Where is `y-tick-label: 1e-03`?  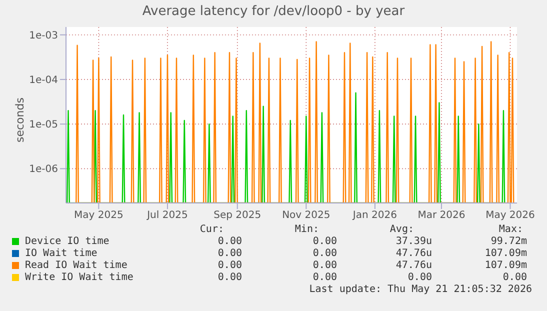
y-tick-label: 1e-03 is located at coordinates (43, 36).